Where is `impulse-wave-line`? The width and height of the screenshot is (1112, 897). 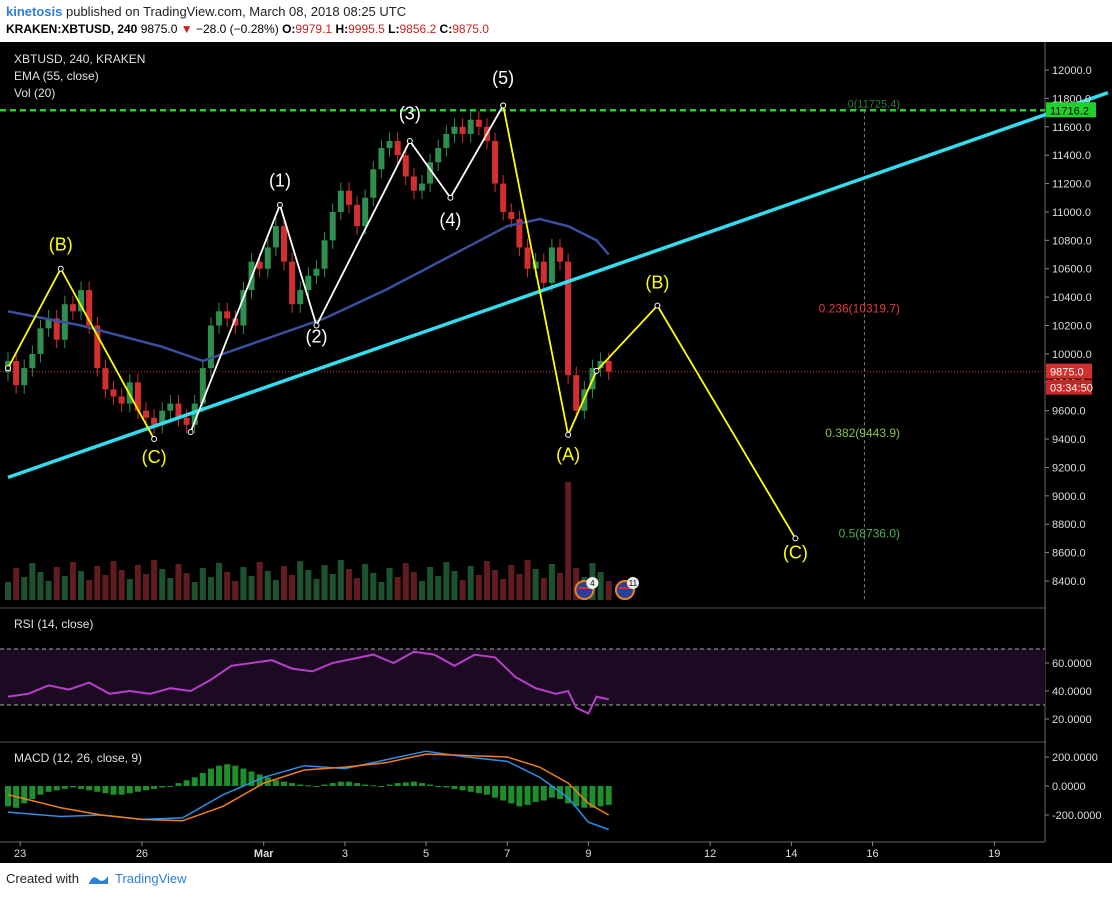
impulse-wave-line is located at coordinates (346, 269).